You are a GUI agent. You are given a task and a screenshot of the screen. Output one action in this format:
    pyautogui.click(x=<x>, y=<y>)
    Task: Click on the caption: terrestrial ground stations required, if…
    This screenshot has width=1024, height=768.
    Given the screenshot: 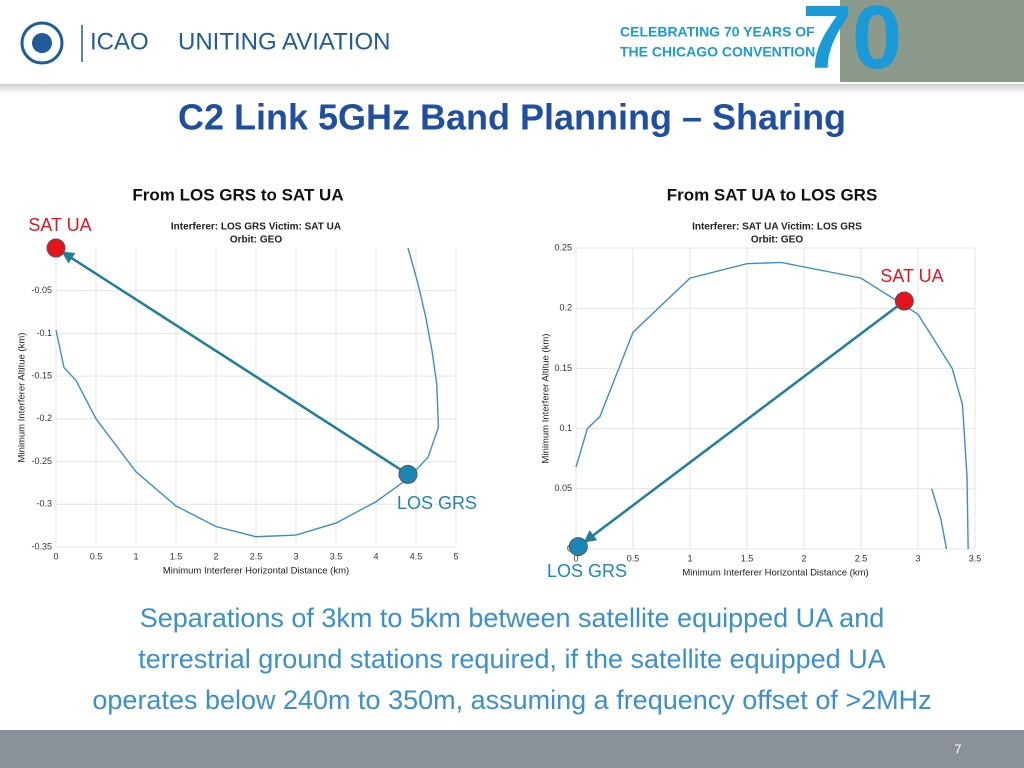 What is the action you would take?
    pyautogui.click(x=511, y=659)
    